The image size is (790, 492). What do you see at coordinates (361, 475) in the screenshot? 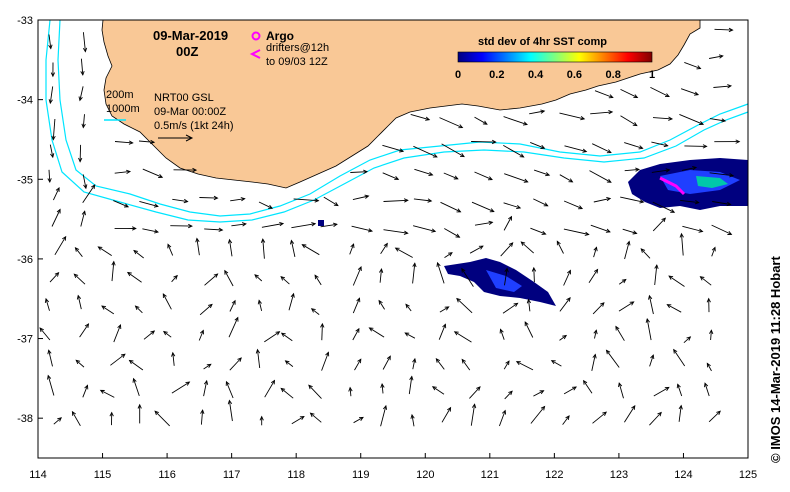
I see `x-tick-label: 119` at bounding box center [361, 475].